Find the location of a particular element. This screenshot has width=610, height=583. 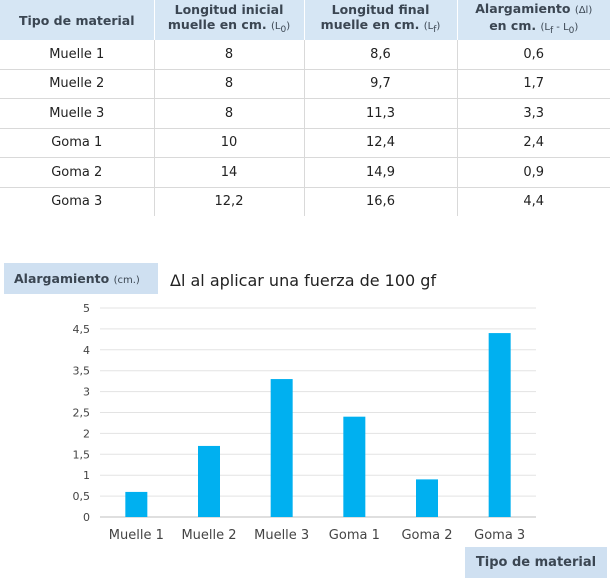

table-row: Muelle 3 8 11,3 3,3 is located at coordinates (305, 113).